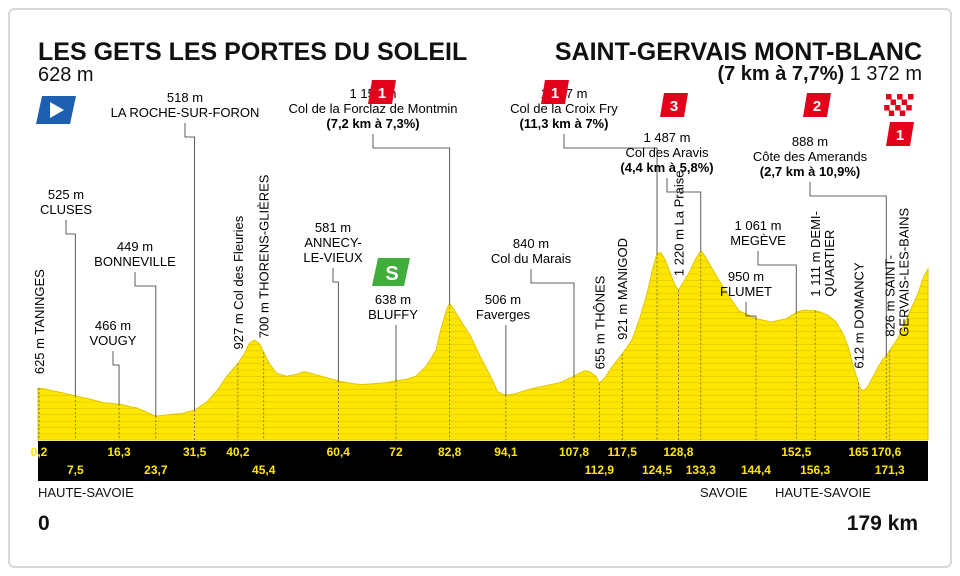 This screenshot has width=960, height=576. What do you see at coordinates (238, 452) in the screenshot?
I see `tick-label: 40,2` at bounding box center [238, 452].